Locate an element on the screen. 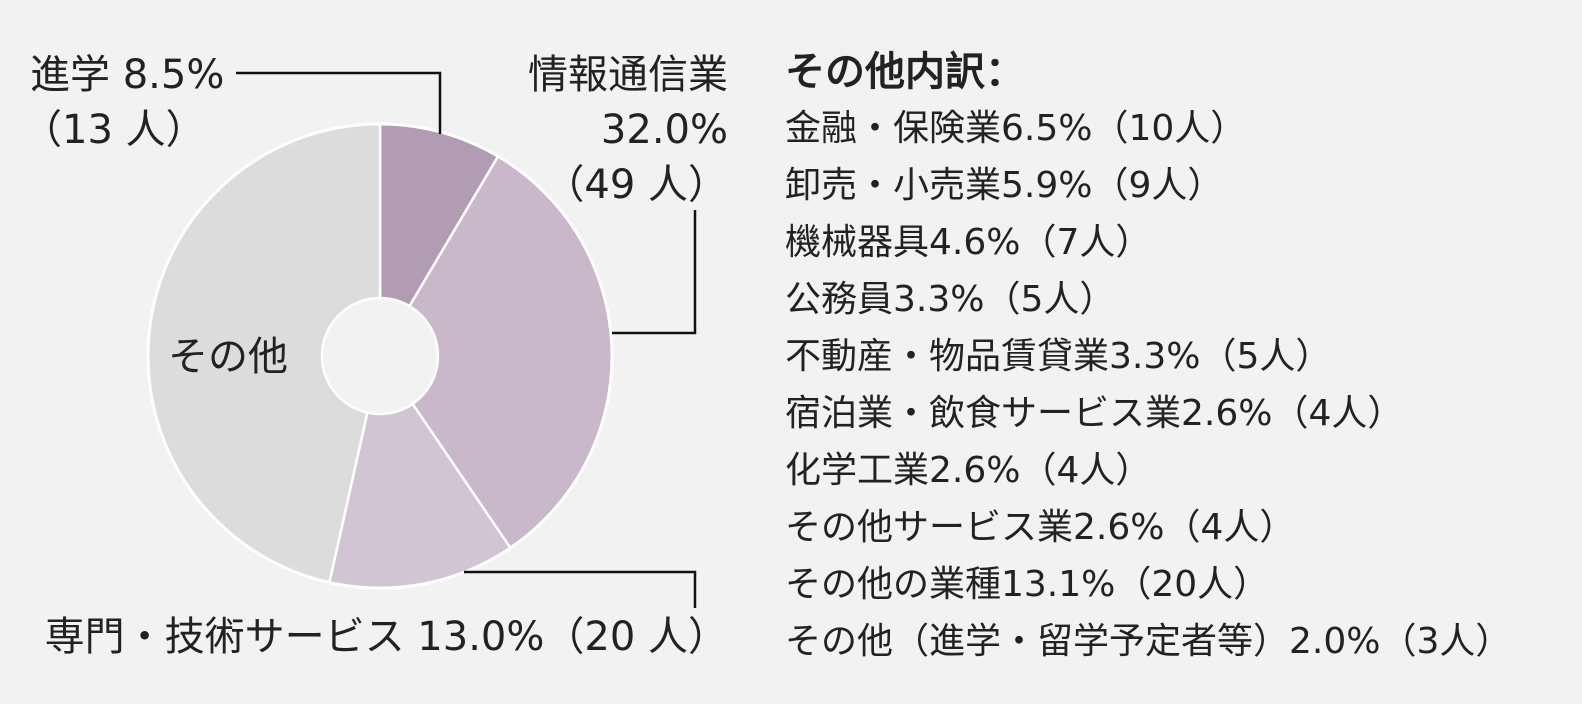 This screenshot has height=704, width=1582. label-joho-line3: （49 人） is located at coordinates (636, 185).